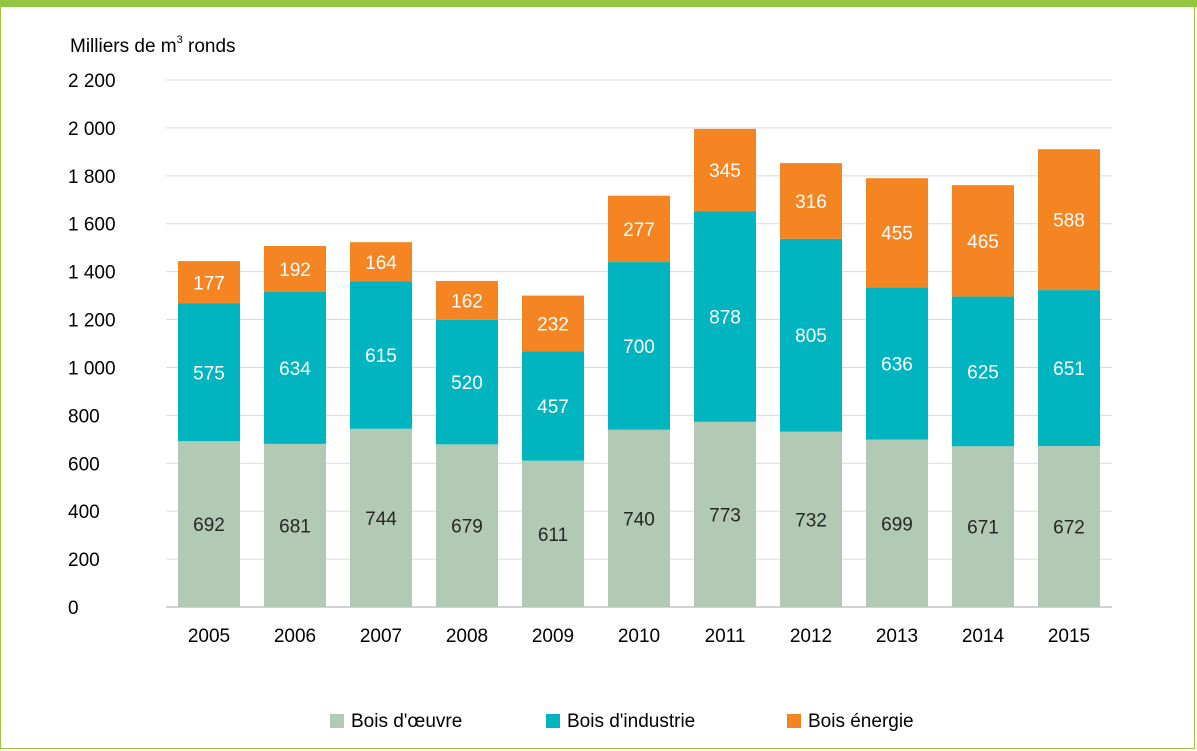  Describe the element at coordinates (92, 273) in the screenshot. I see `y-tick-label: 1 400` at that location.